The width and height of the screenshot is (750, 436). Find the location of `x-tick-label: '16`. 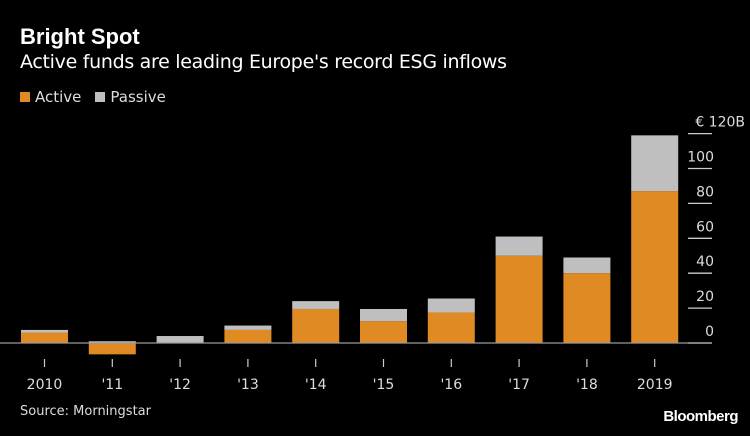

x-tick-label: '16 is located at coordinates (451, 385).